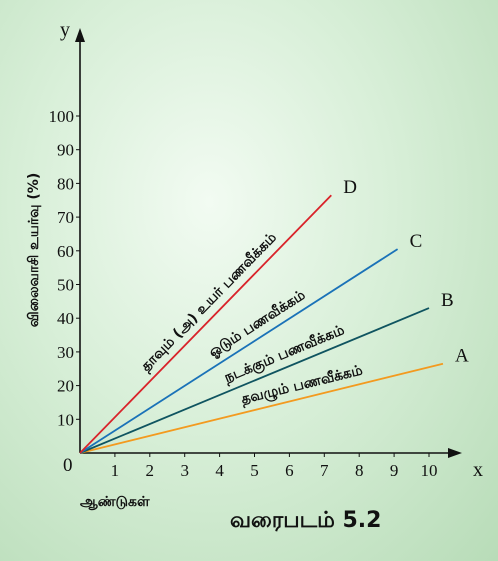  What do you see at coordinates (350, 187) in the screenshot?
I see `series-letter-d: D` at bounding box center [350, 187].